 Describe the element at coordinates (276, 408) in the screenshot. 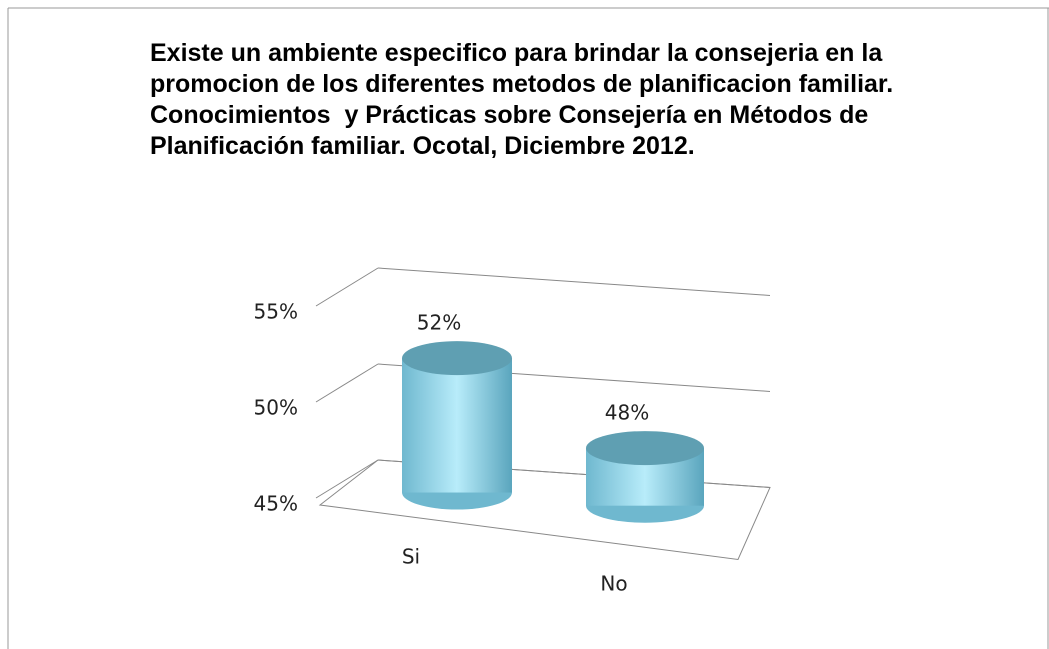

I see `y-tick-label: 50%` at that location.